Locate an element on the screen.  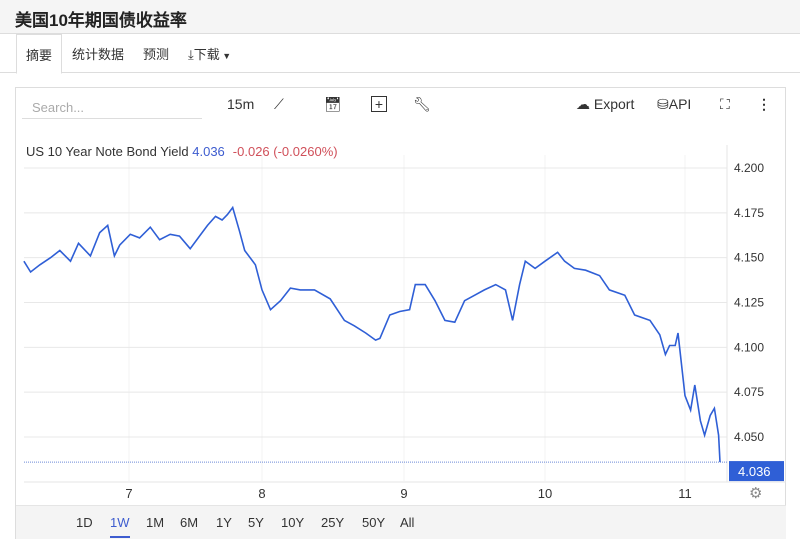
export-button: ☁ Export is located at coordinates (605, 104).